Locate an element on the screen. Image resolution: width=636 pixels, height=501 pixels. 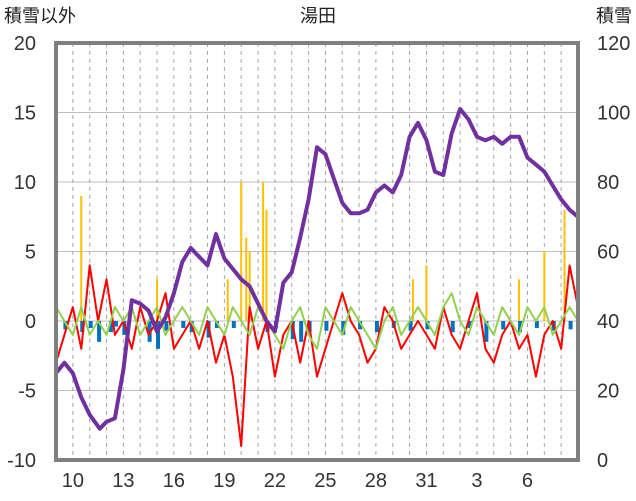
left-tick-label: 15 is located at coordinates (25, 114).